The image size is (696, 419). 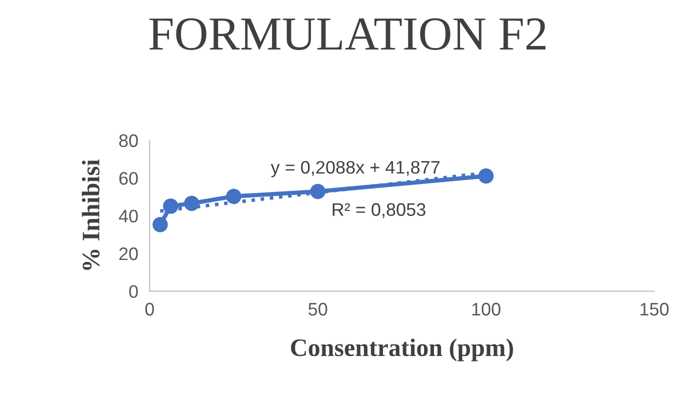 What do you see at coordinates (128, 141) in the screenshot?
I see `y-tick-label: 80` at bounding box center [128, 141].